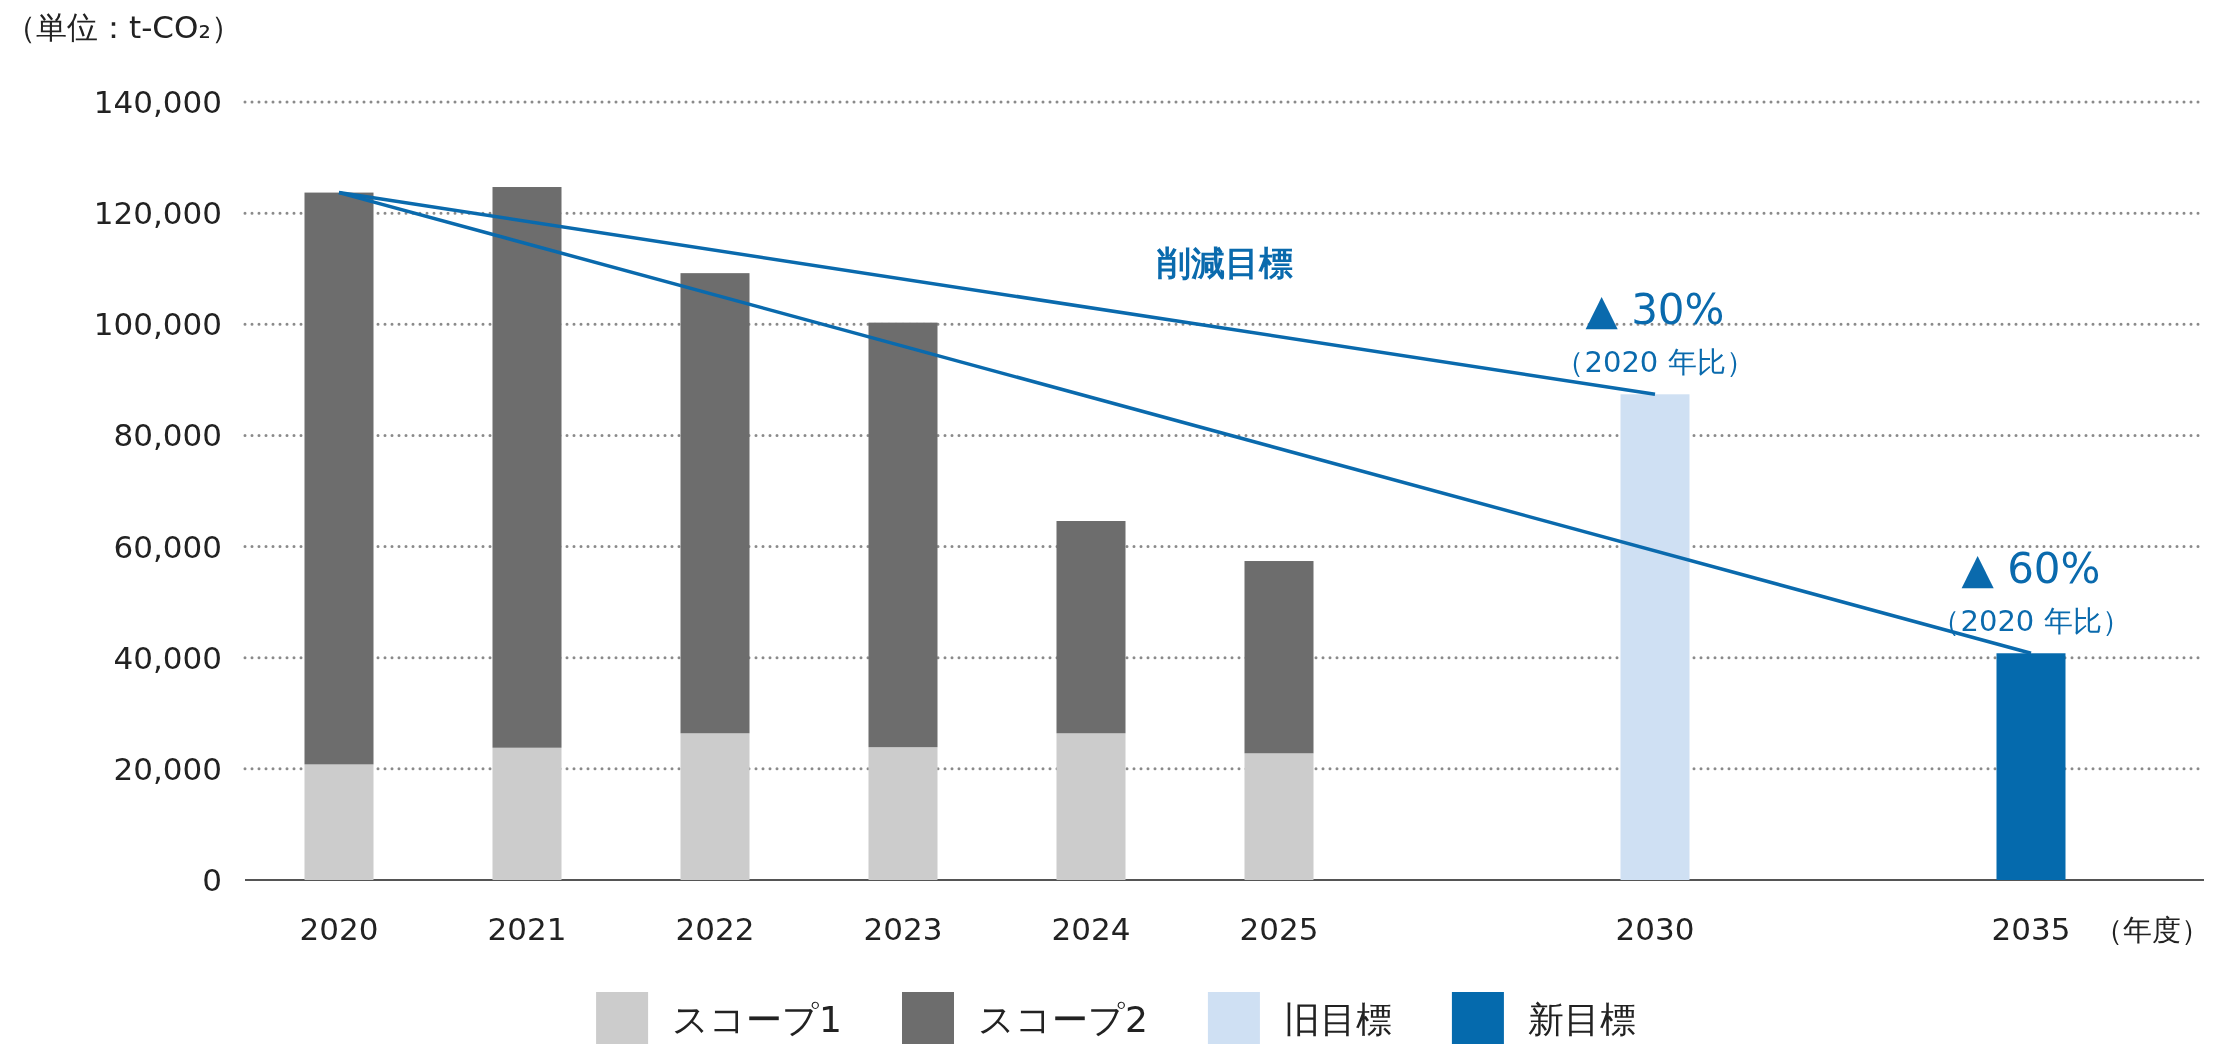 The width and height of the screenshot is (2232, 1048). Describe the element at coordinates (2031, 569) in the screenshot. I see `annotation: ▲ 60%` at that location.